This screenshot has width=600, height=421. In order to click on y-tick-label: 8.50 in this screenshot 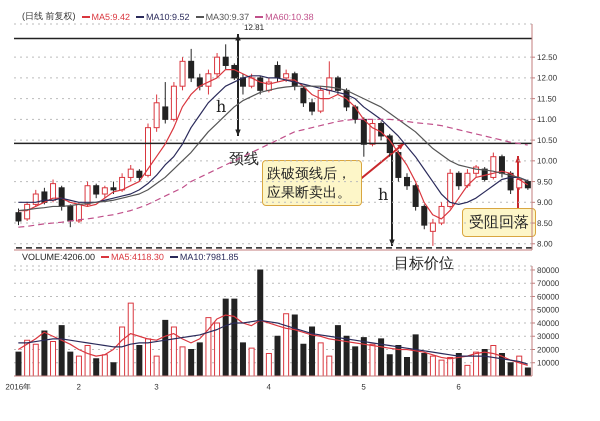, I will do `click(545, 223)`.